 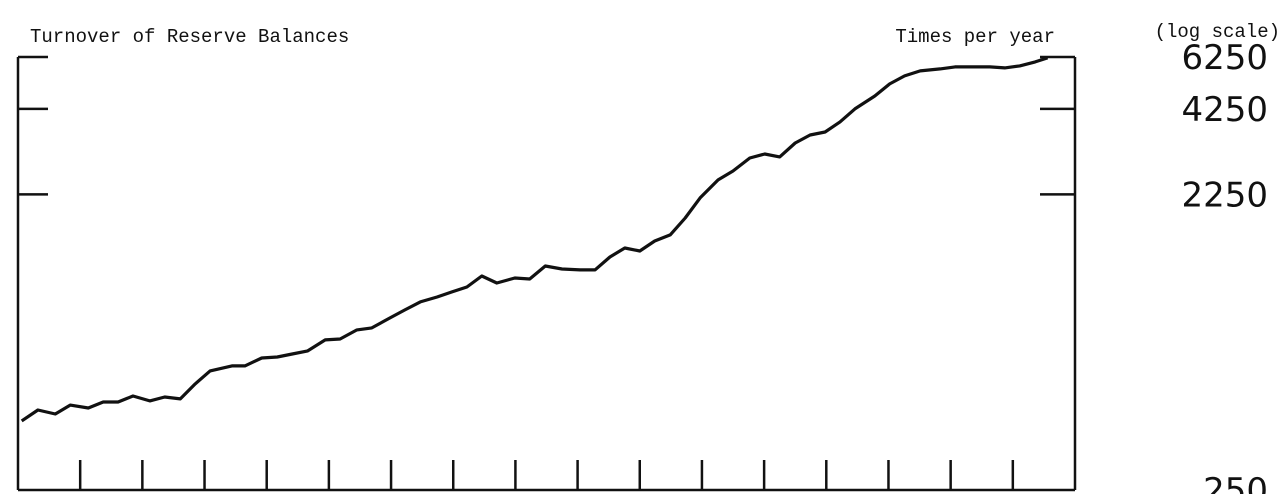 I want to click on scale-note: (log scale), so click(x=1217, y=32).